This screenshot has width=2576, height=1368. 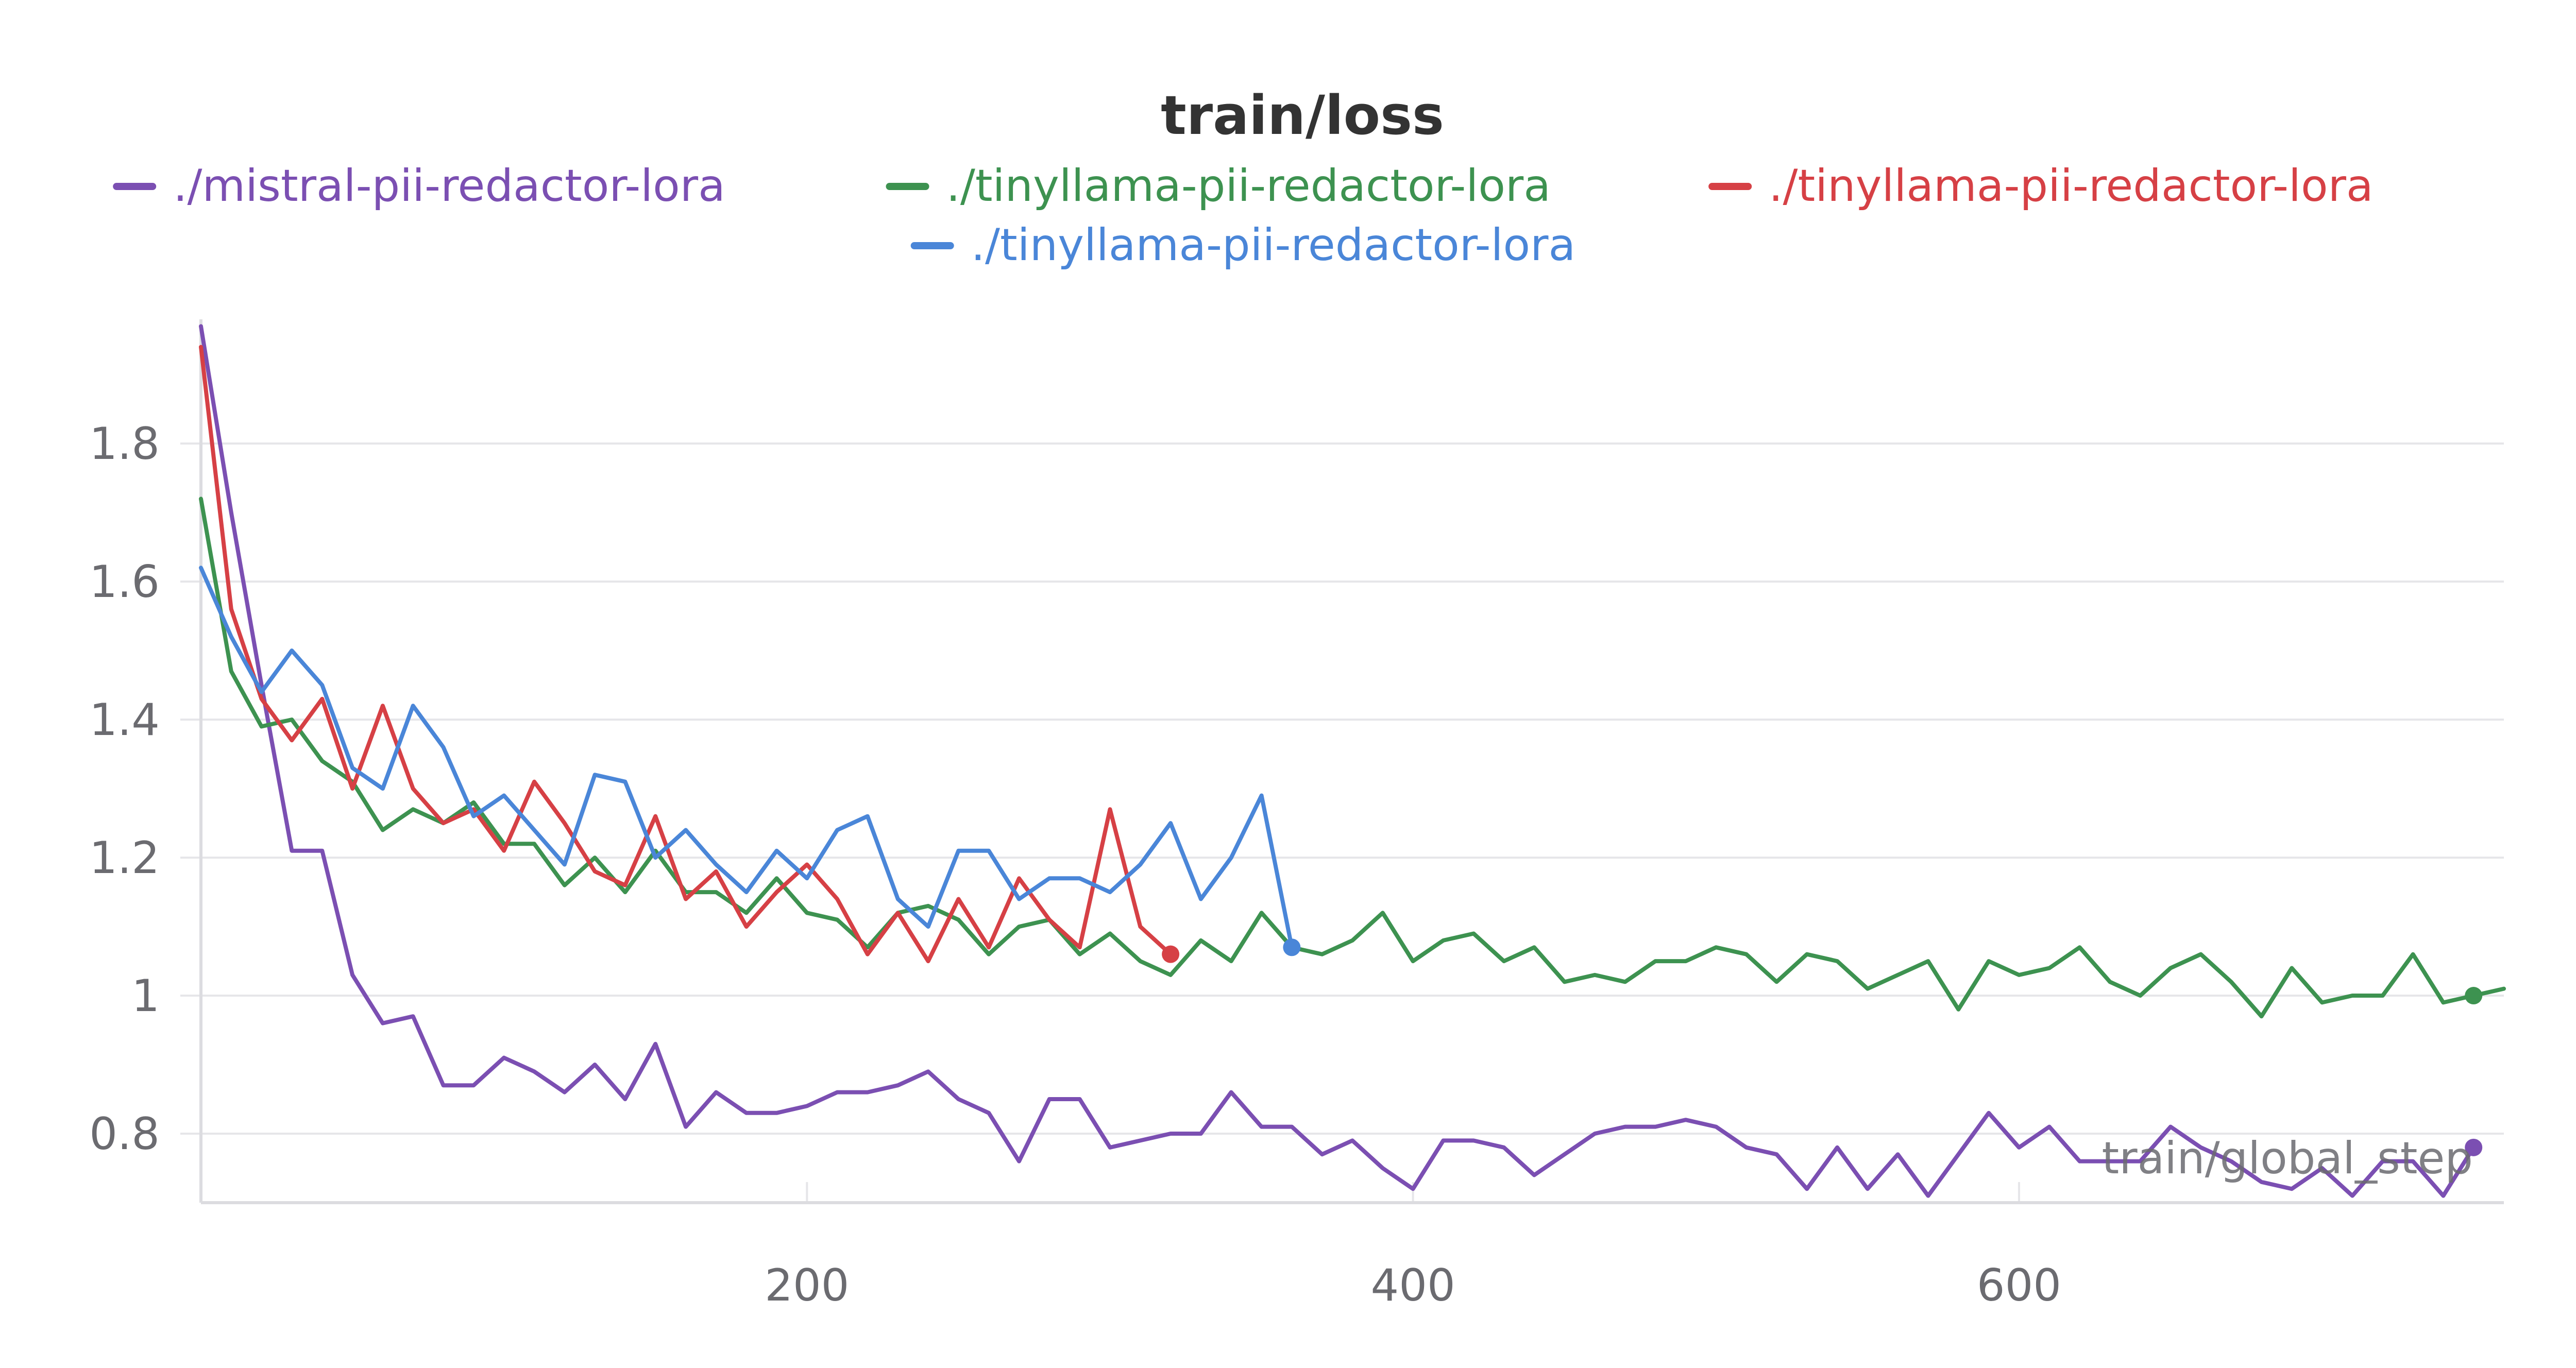 I want to click on y-tick-label: 1.4, so click(x=124, y=720).